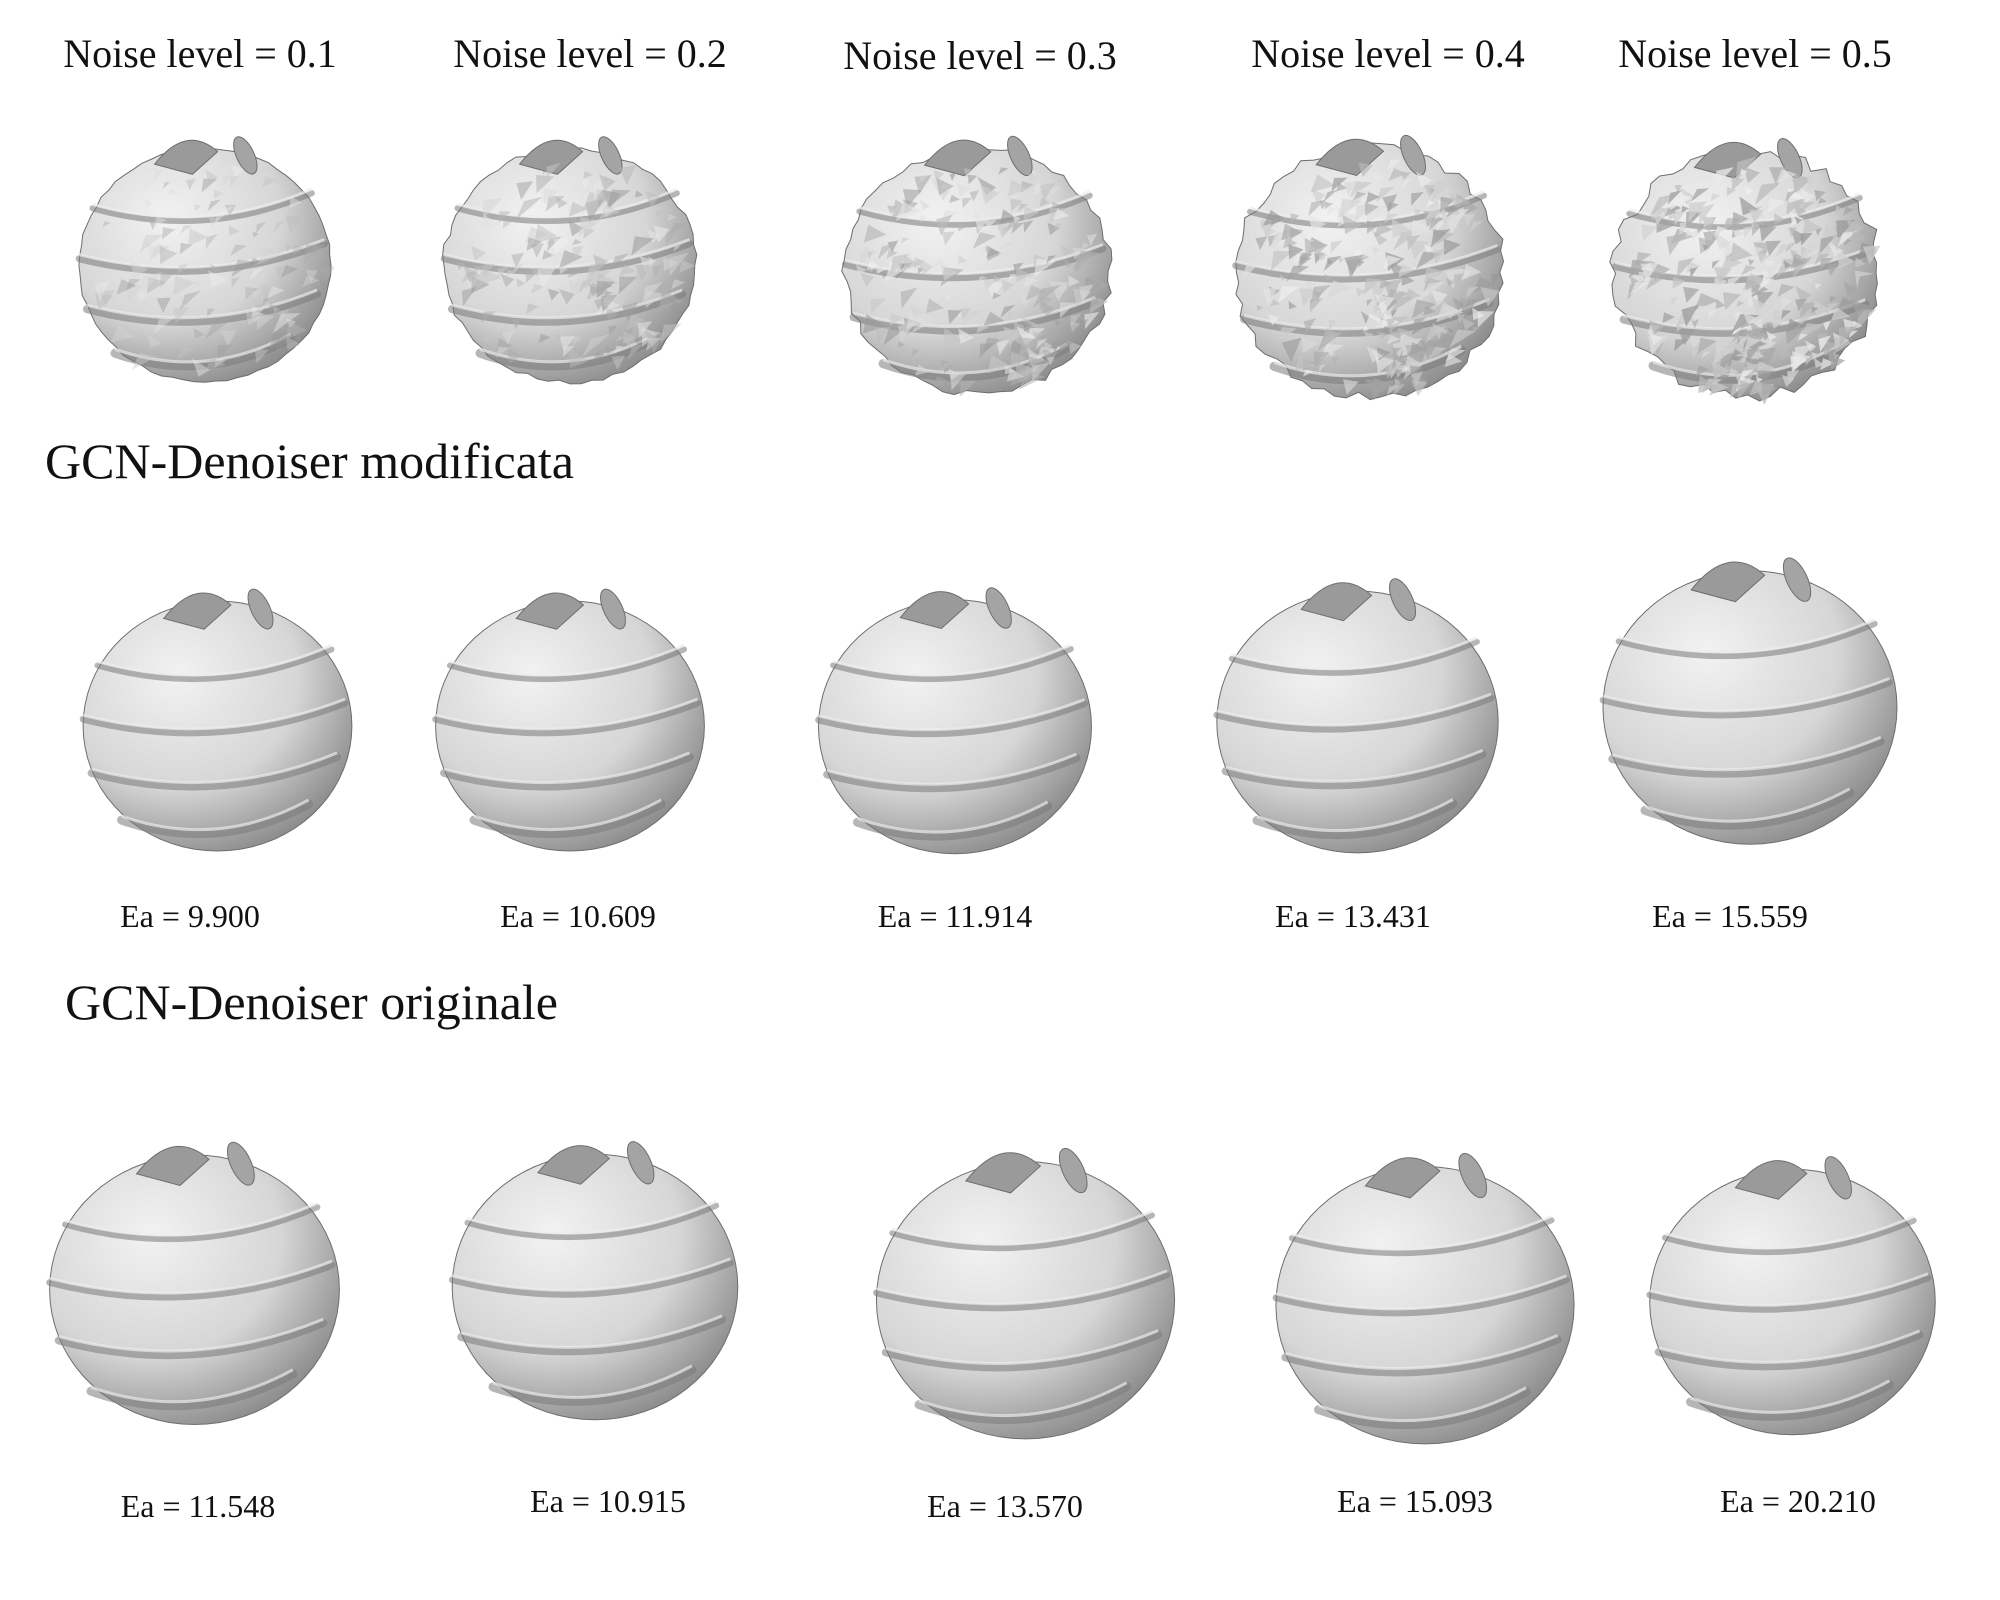  I want to click on error-label-modified-2: Ea = 10.609, so click(578, 916).